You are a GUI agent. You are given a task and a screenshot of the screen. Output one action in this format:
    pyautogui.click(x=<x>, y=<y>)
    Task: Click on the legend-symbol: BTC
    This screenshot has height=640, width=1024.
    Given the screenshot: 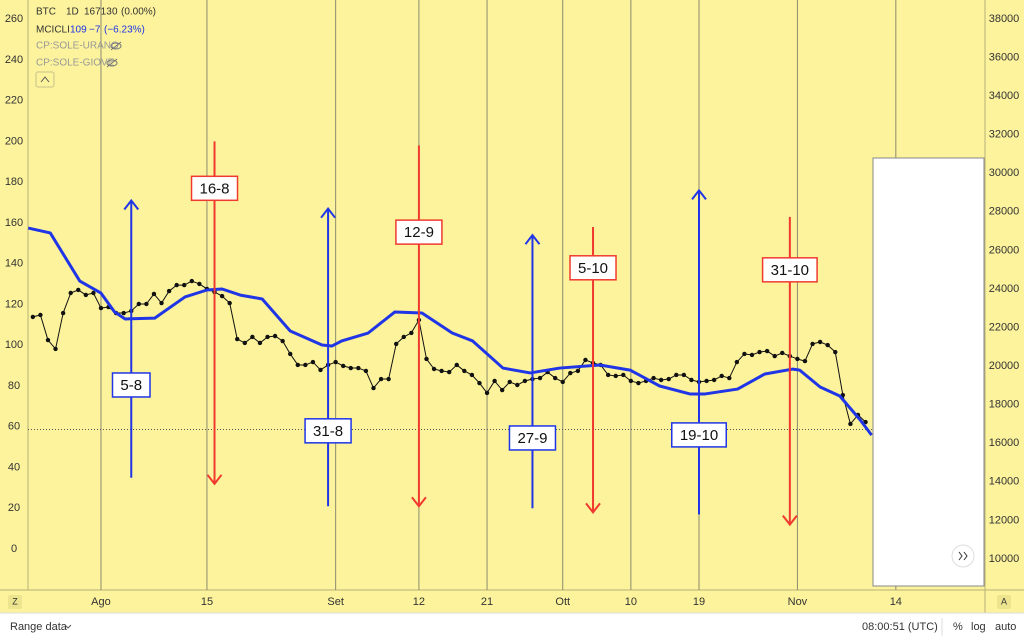 What is the action you would take?
    pyautogui.click(x=46, y=12)
    